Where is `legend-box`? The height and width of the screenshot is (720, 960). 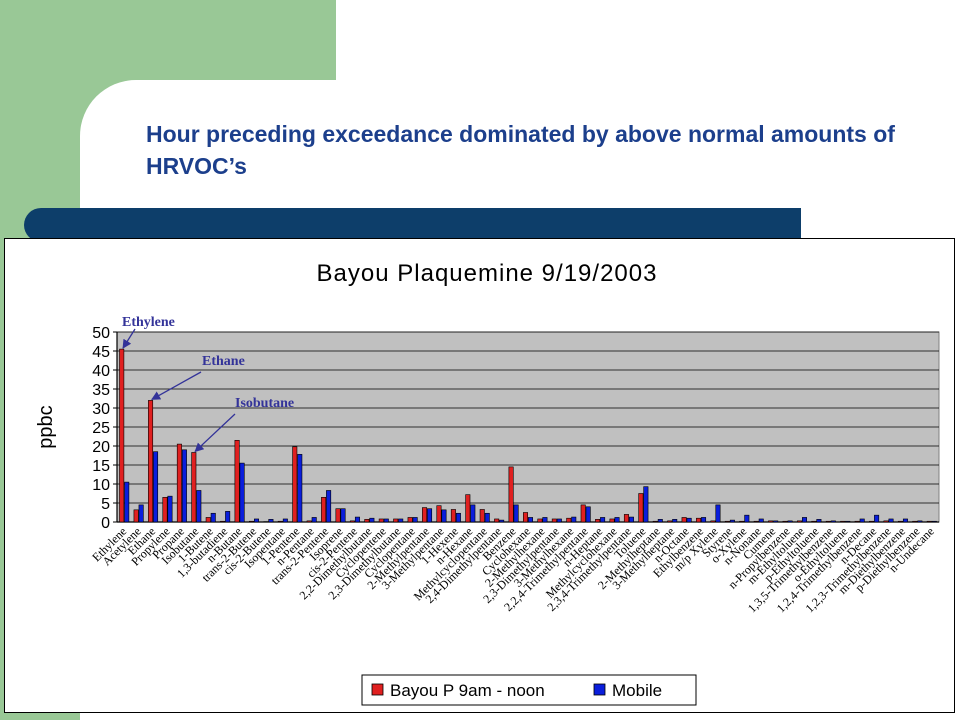 legend-box is located at coordinates (529, 690).